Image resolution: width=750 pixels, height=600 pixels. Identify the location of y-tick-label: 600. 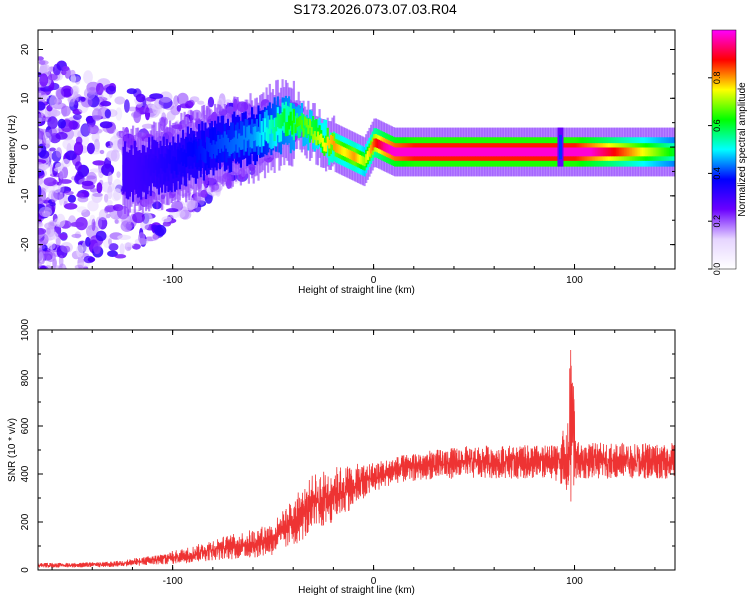
(25, 425).